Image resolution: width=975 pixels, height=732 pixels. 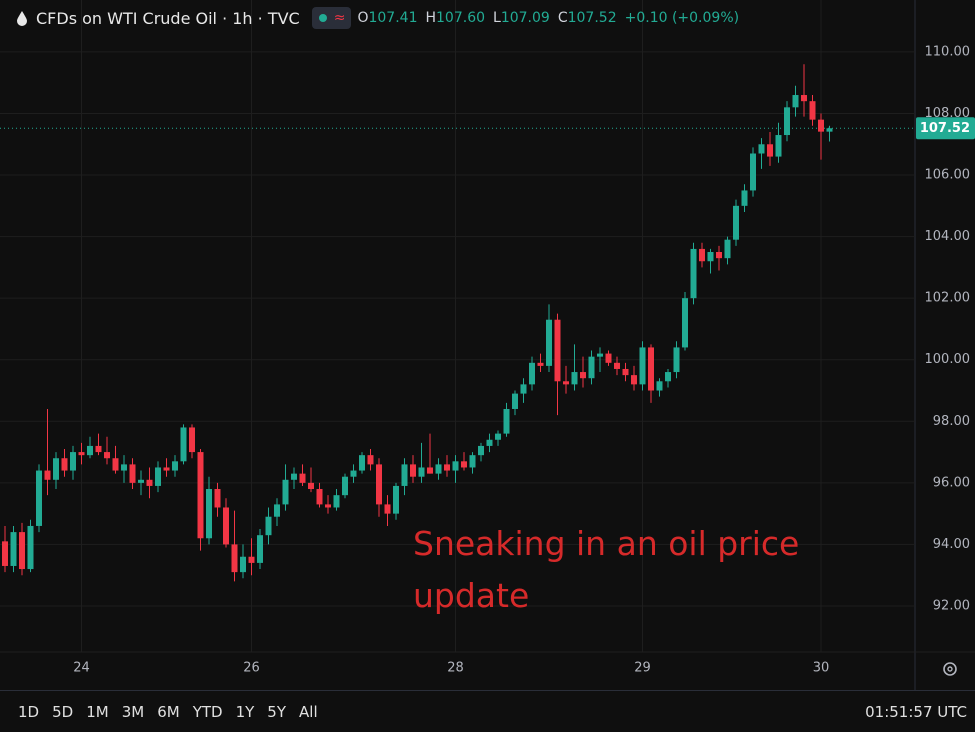 I want to click on range-button: 6M, so click(x=168, y=712).